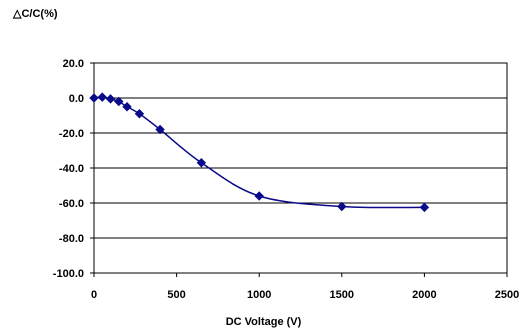 This screenshot has height=336, width=527. I want to click on y-tick-label: -60.0, so click(71, 204).